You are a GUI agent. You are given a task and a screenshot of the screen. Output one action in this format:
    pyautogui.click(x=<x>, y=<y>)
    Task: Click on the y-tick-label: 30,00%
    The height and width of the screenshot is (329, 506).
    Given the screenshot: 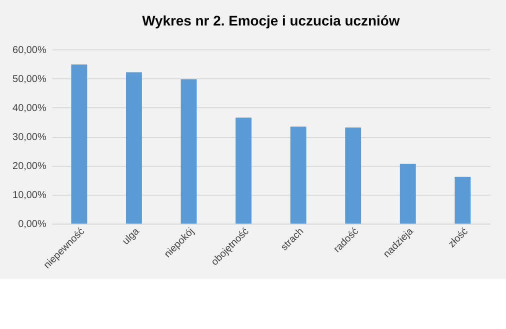 What is the action you would take?
    pyautogui.click(x=29, y=137)
    